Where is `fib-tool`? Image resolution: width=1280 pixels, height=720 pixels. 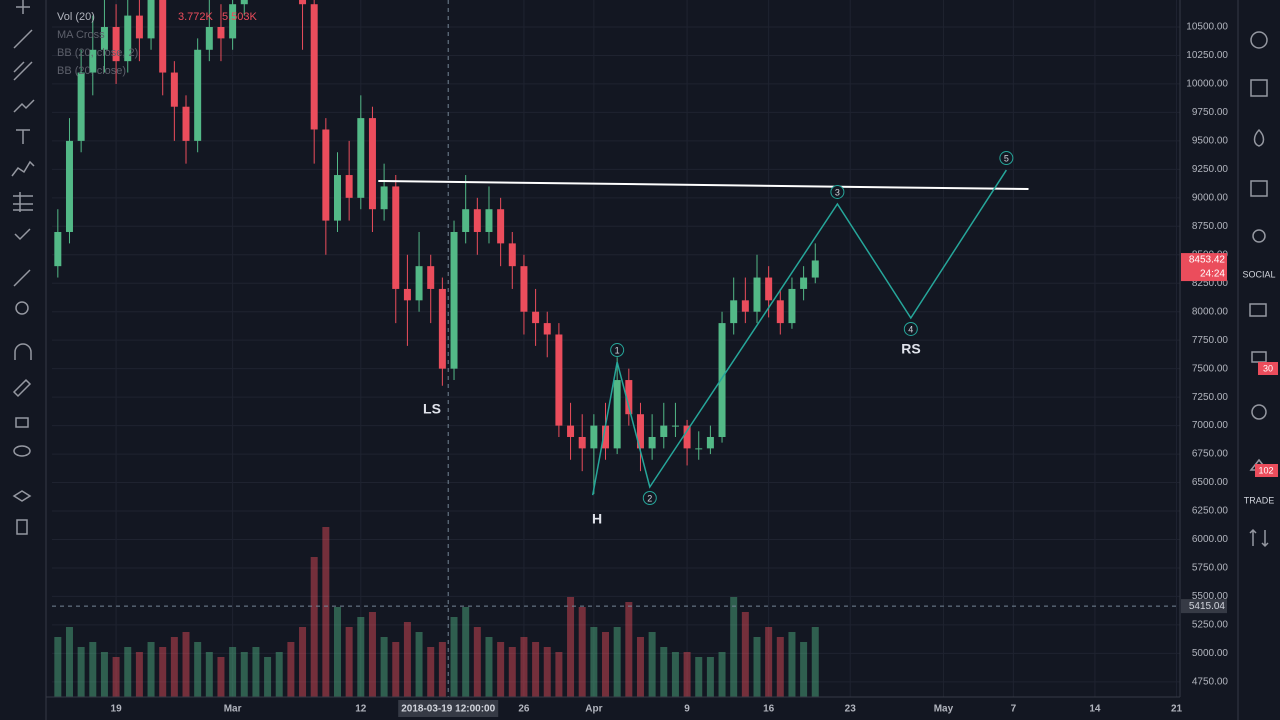
fib-tool is located at coordinates (23, 71).